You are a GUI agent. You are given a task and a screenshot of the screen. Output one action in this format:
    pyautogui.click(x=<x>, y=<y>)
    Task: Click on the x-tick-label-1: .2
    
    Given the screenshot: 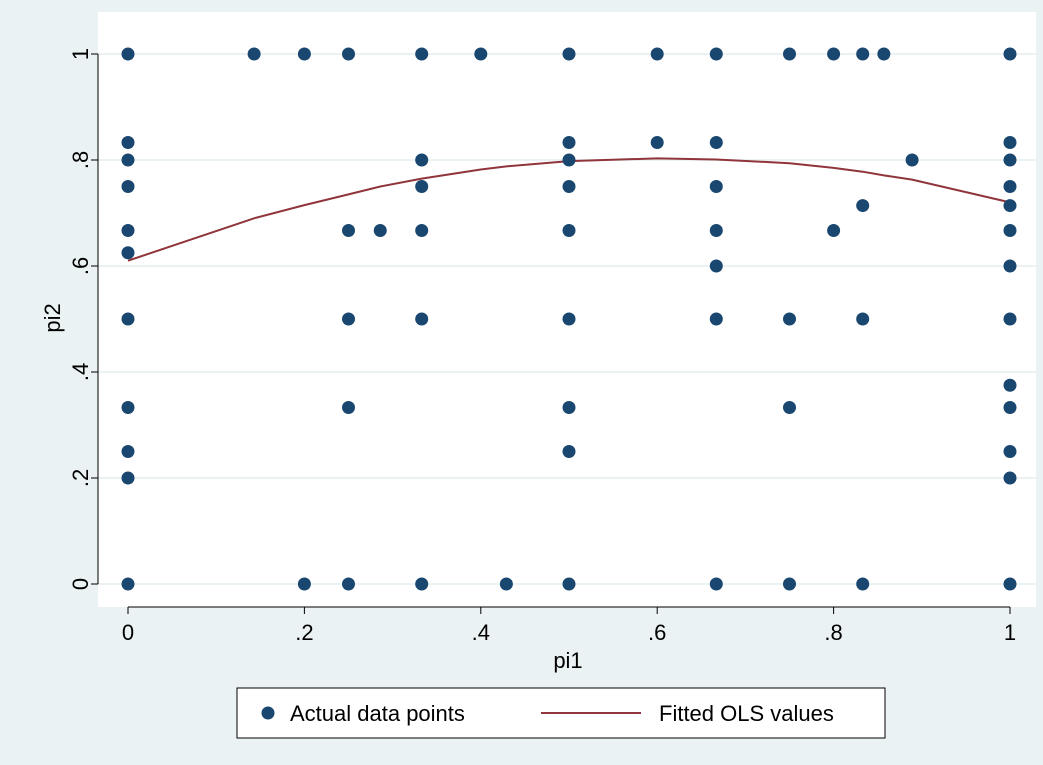 What is the action you would take?
    pyautogui.click(x=304, y=632)
    